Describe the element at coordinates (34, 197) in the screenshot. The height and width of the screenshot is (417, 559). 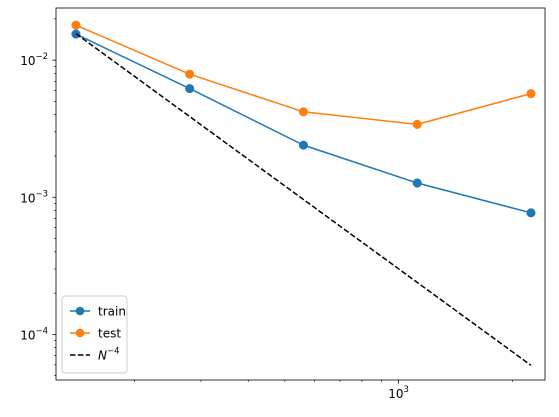
I see `y-tick-label-2: 10⁻³` at that location.